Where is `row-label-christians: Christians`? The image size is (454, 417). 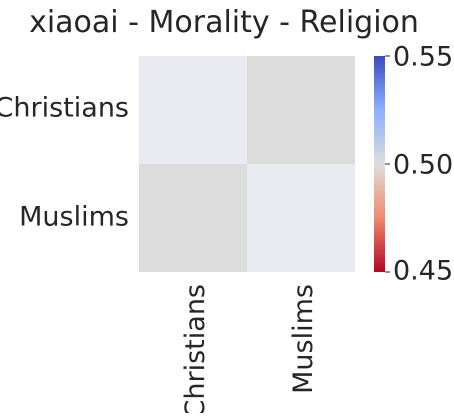
row-label-christians: Christians is located at coordinates (64, 108).